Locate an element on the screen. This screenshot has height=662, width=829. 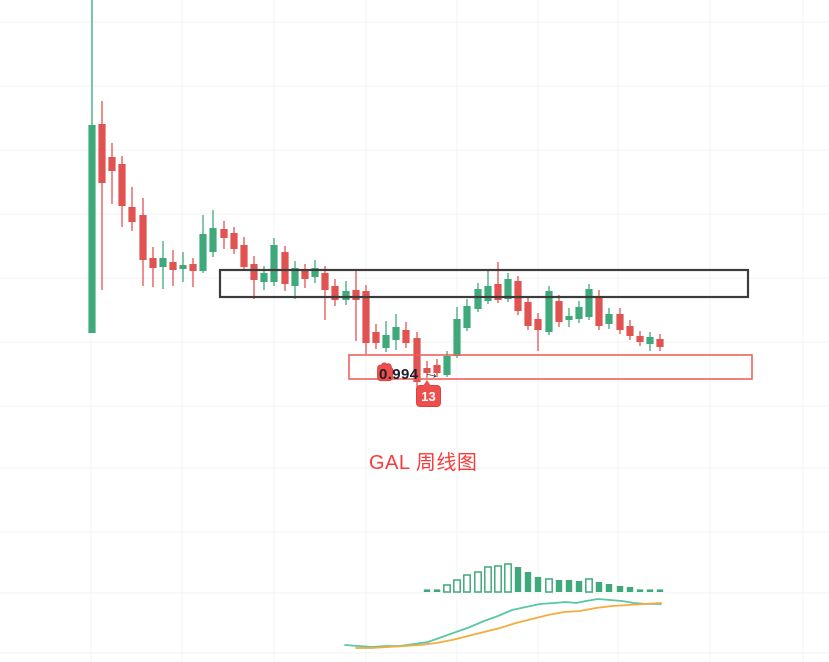
price-note-text: 0.994 is located at coordinates (399, 374).